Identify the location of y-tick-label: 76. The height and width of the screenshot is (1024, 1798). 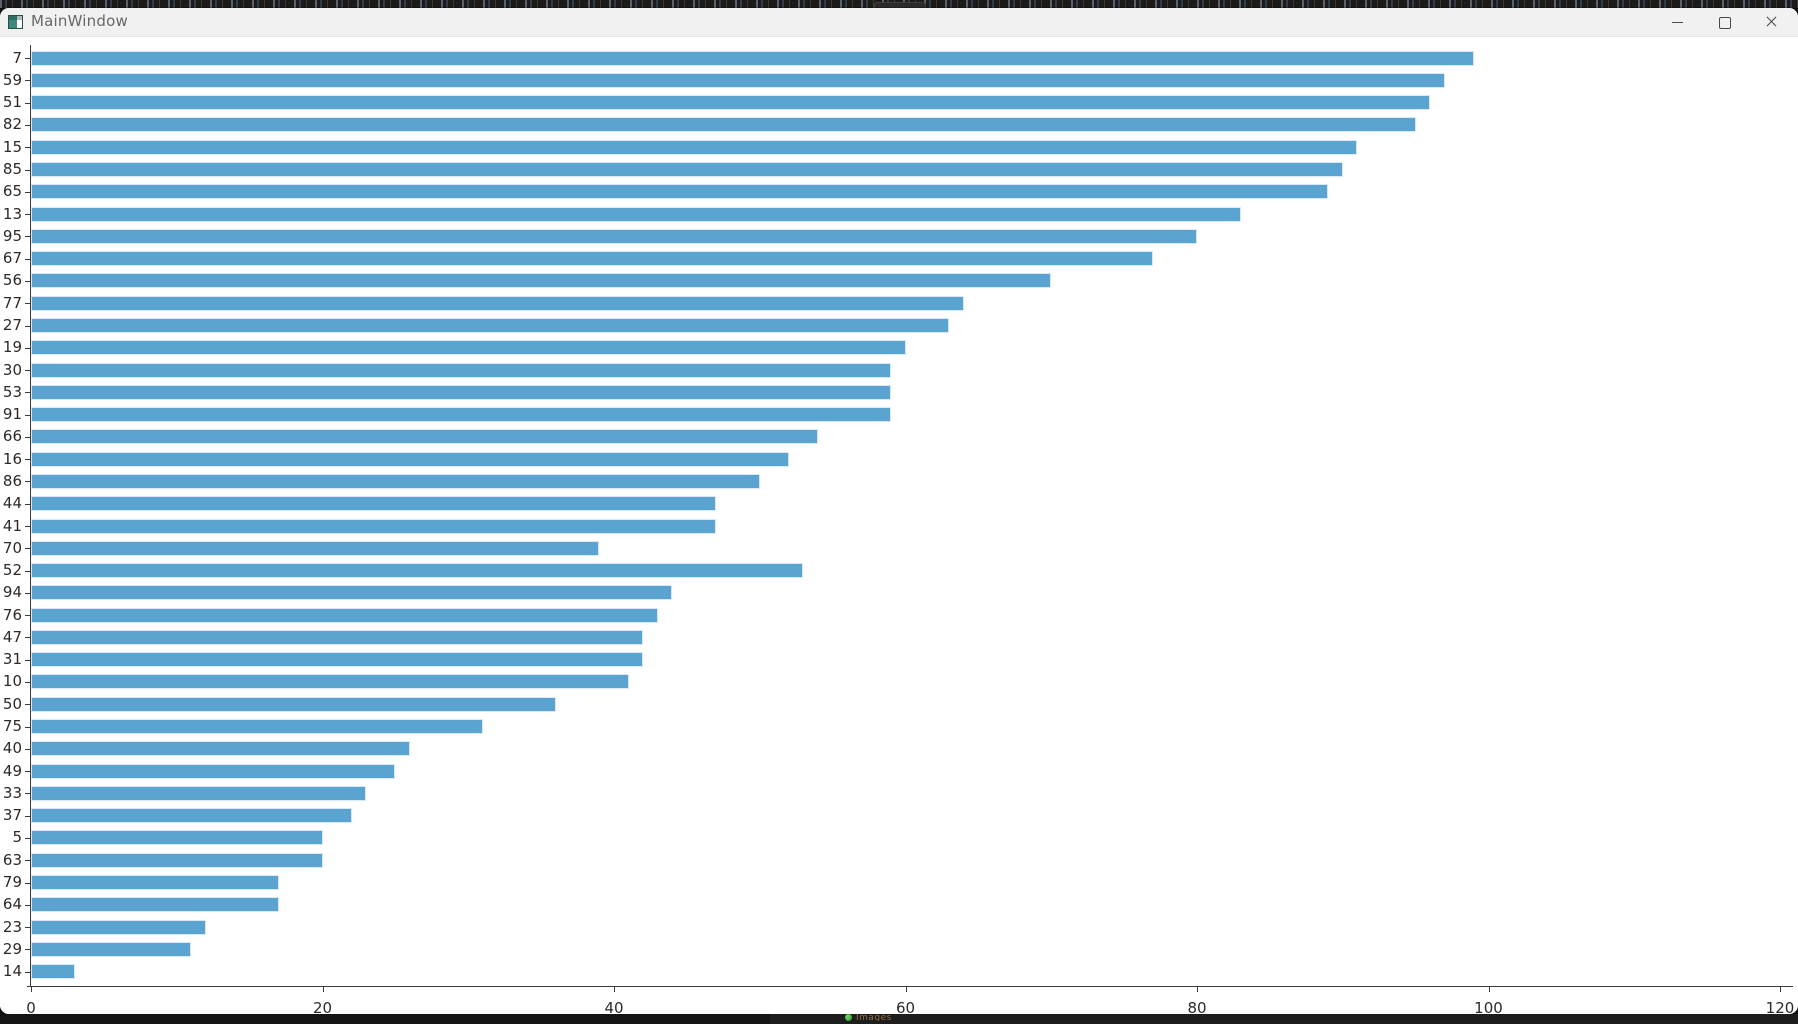
(12, 614).